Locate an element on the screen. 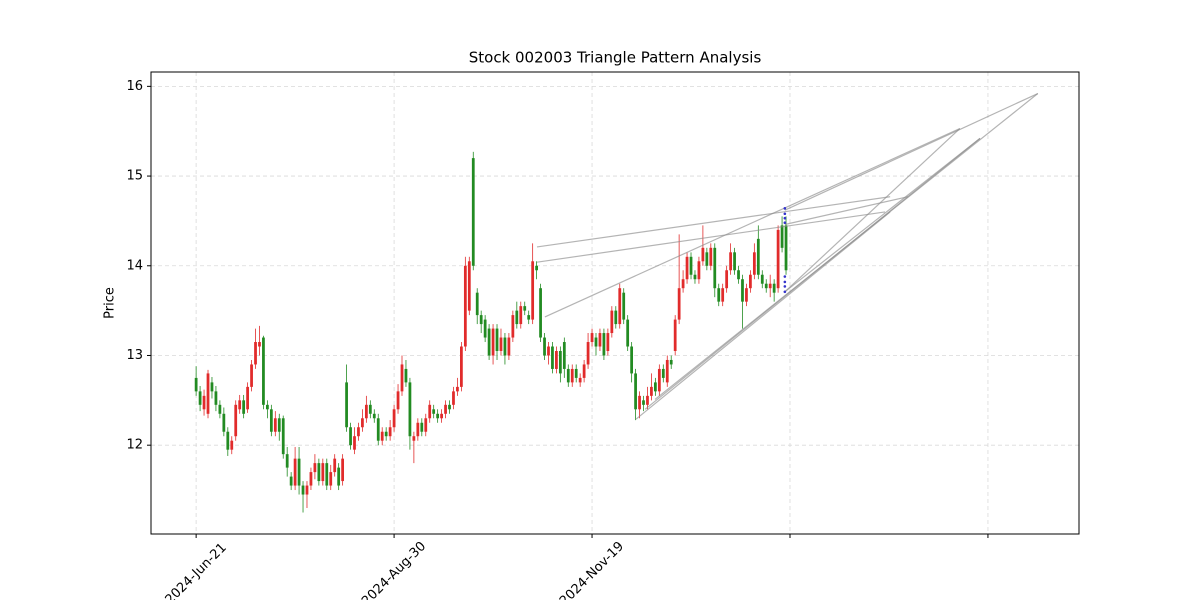 The height and width of the screenshot is (600, 1200). y-tick-label: 15 is located at coordinates (134, 176).